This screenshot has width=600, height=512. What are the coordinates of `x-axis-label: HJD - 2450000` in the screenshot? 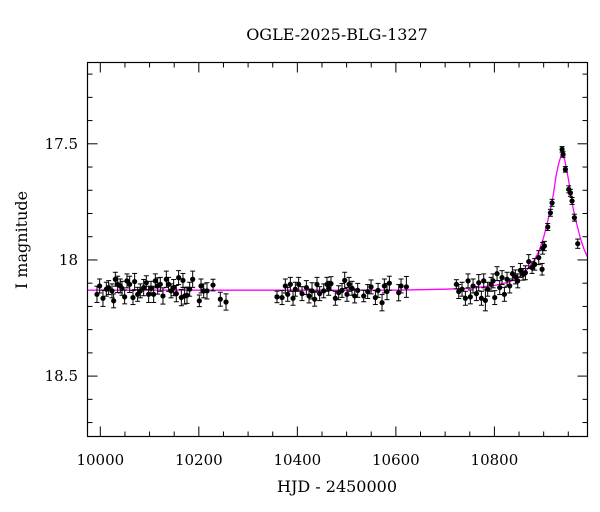 It's located at (337, 486).